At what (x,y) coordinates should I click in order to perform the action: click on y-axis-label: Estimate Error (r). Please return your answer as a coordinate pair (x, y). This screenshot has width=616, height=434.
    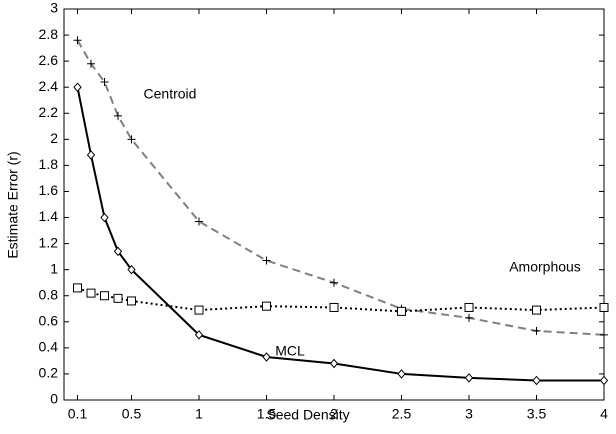
    Looking at the image, I should click on (13, 204).